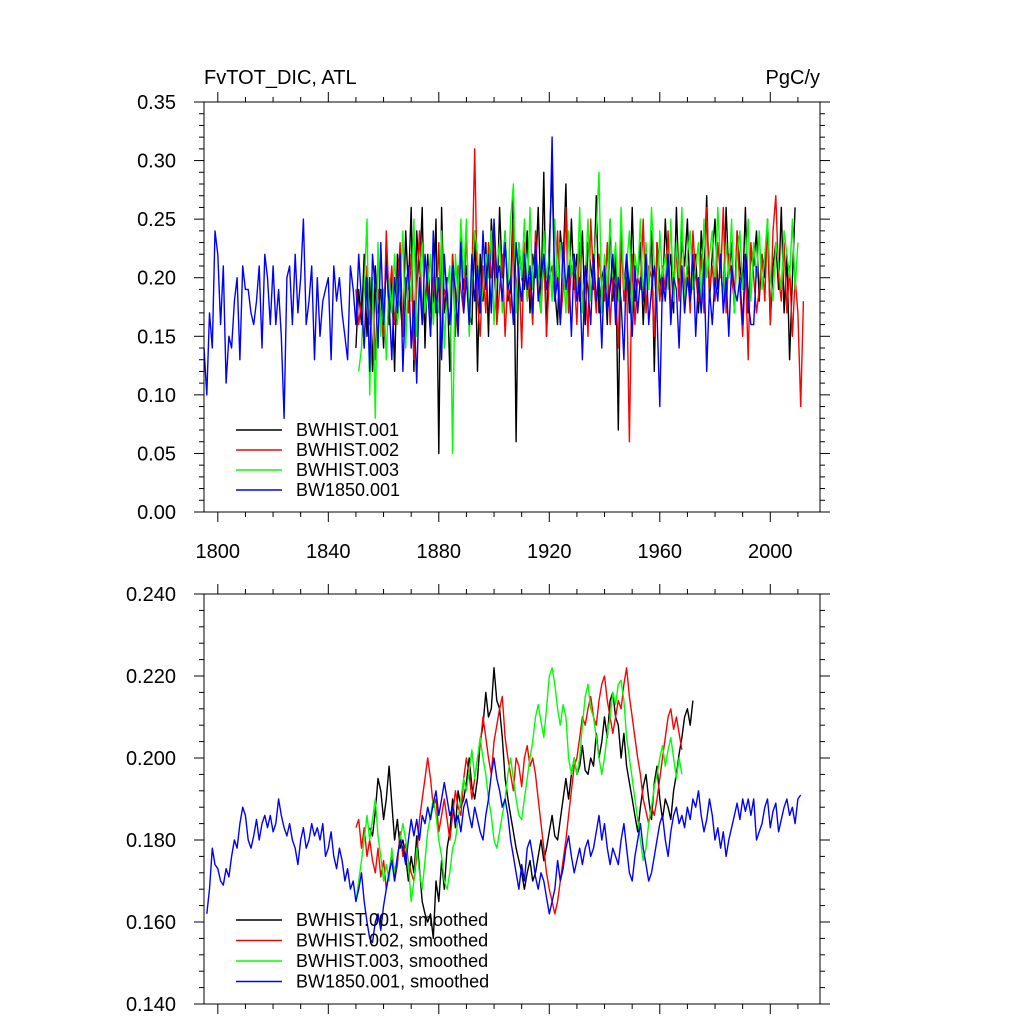  What do you see at coordinates (660, 552) in the screenshot?
I see `x-tick-label: 1960` at bounding box center [660, 552].